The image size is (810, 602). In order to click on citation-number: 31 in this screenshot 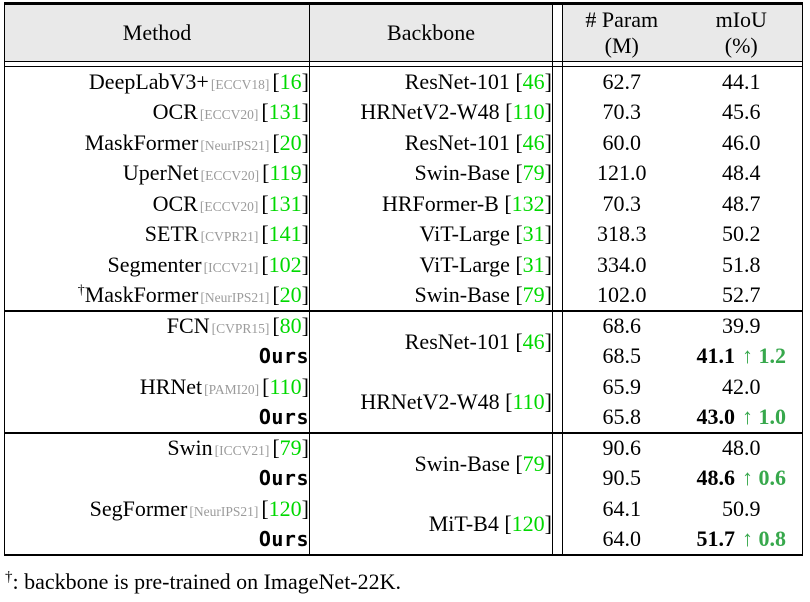, I will do `click(533, 234)`.